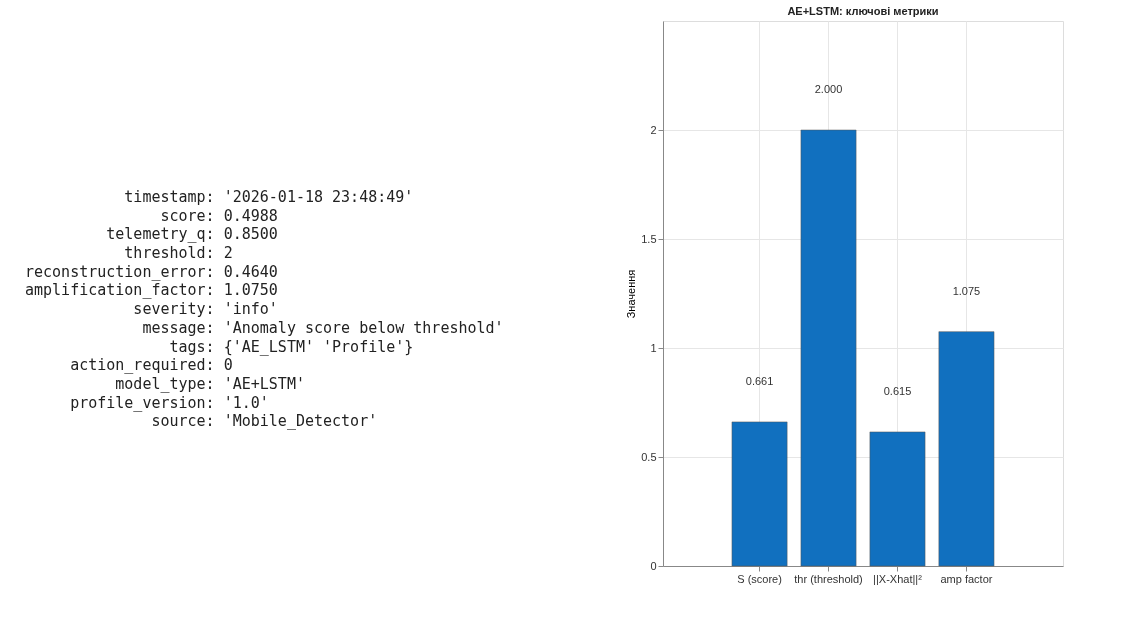 Image resolution: width=1123 pixels, height=620 pixels. Describe the element at coordinates (178, 253) in the screenshot. I see `text: threshold: 2` at that location.